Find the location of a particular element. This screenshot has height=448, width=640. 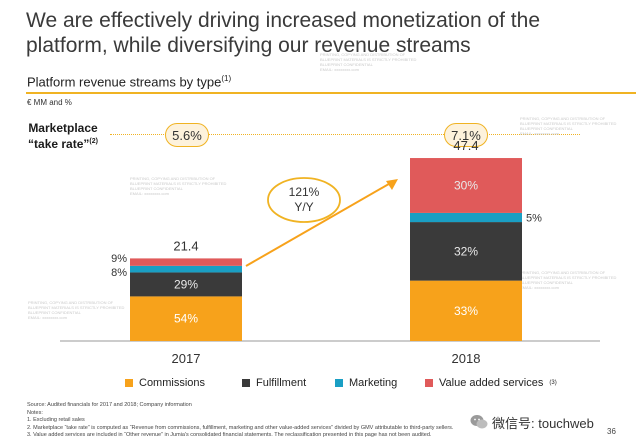

growth-annotation: 121% Y/Y is located at coordinates (321, 222).